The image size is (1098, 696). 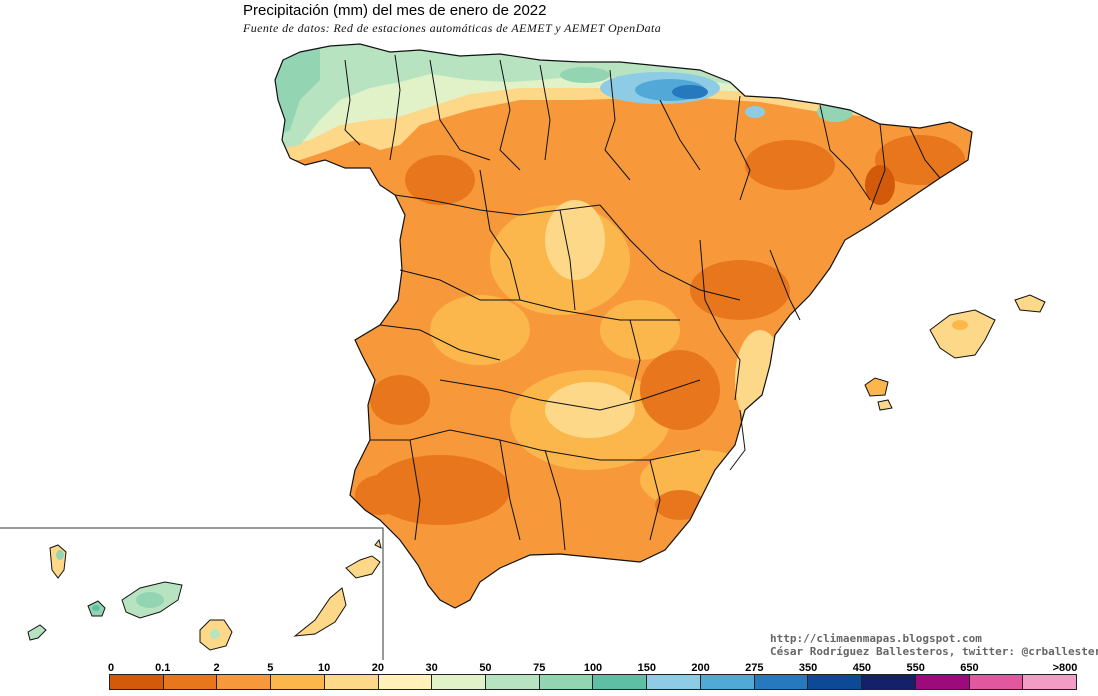 I want to click on legend-label: 350, so click(x=808, y=668).